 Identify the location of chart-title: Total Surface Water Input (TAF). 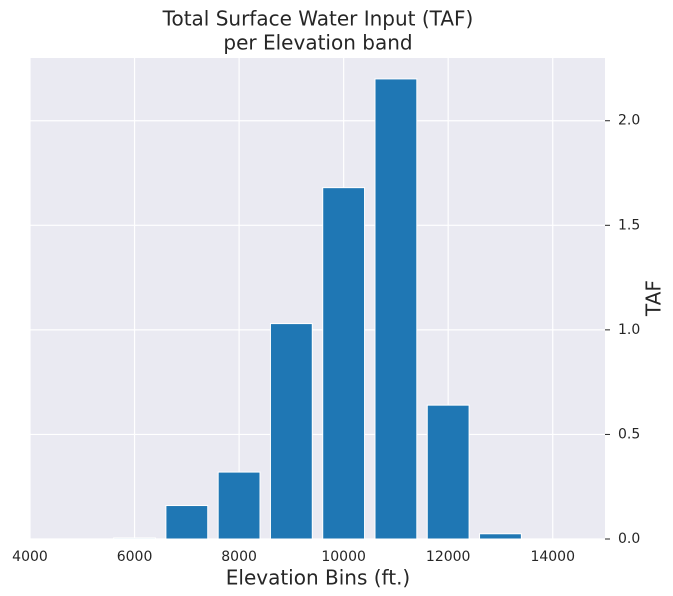
(318, 19).